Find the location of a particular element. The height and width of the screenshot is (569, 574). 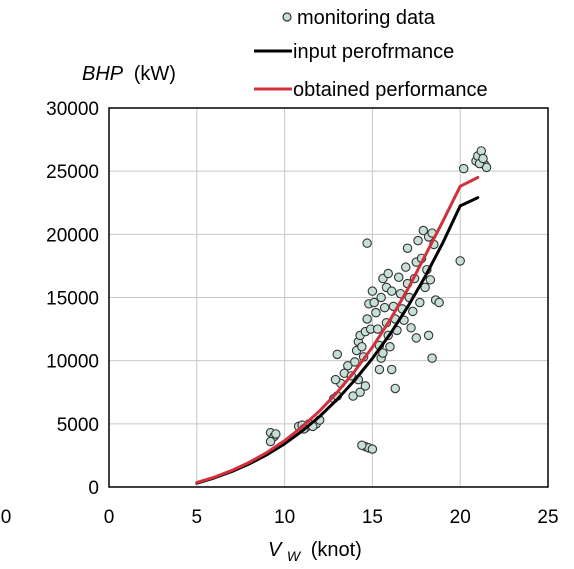

x-axis-tick-labels: 0 5 10 15 20 25 is located at coordinates (331, 517).